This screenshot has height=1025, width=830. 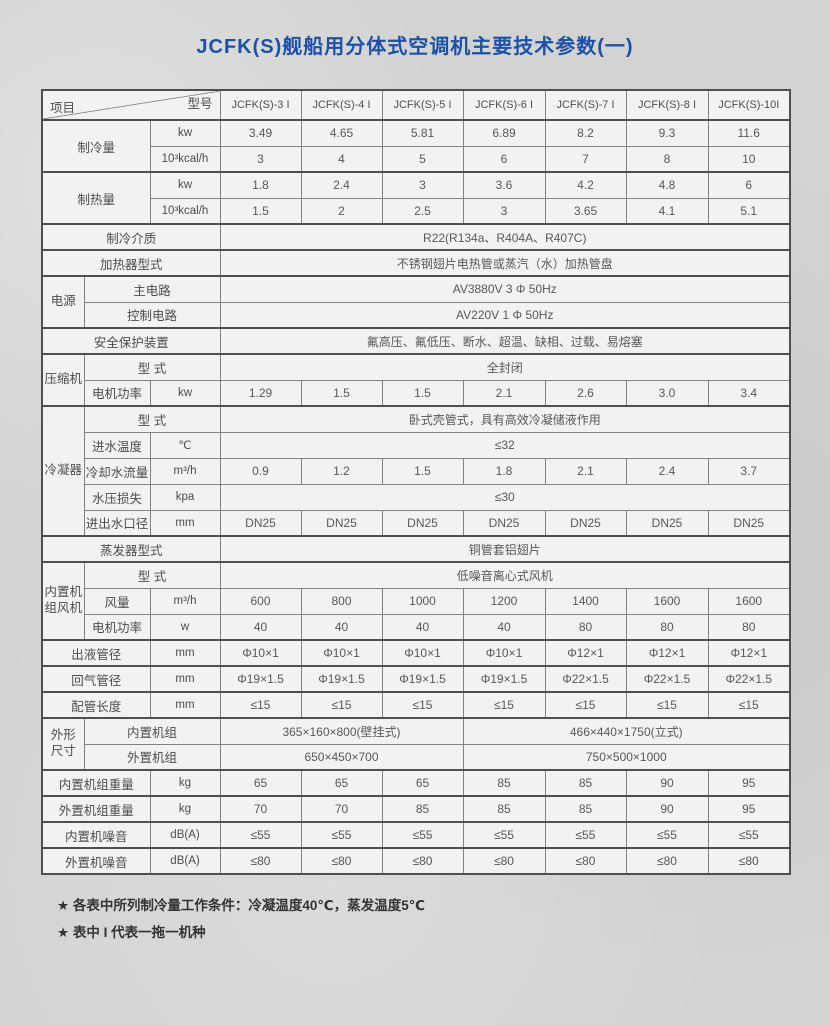 What do you see at coordinates (749, 133) in the screenshot?
I see `value-cell: 11.6` at bounding box center [749, 133].